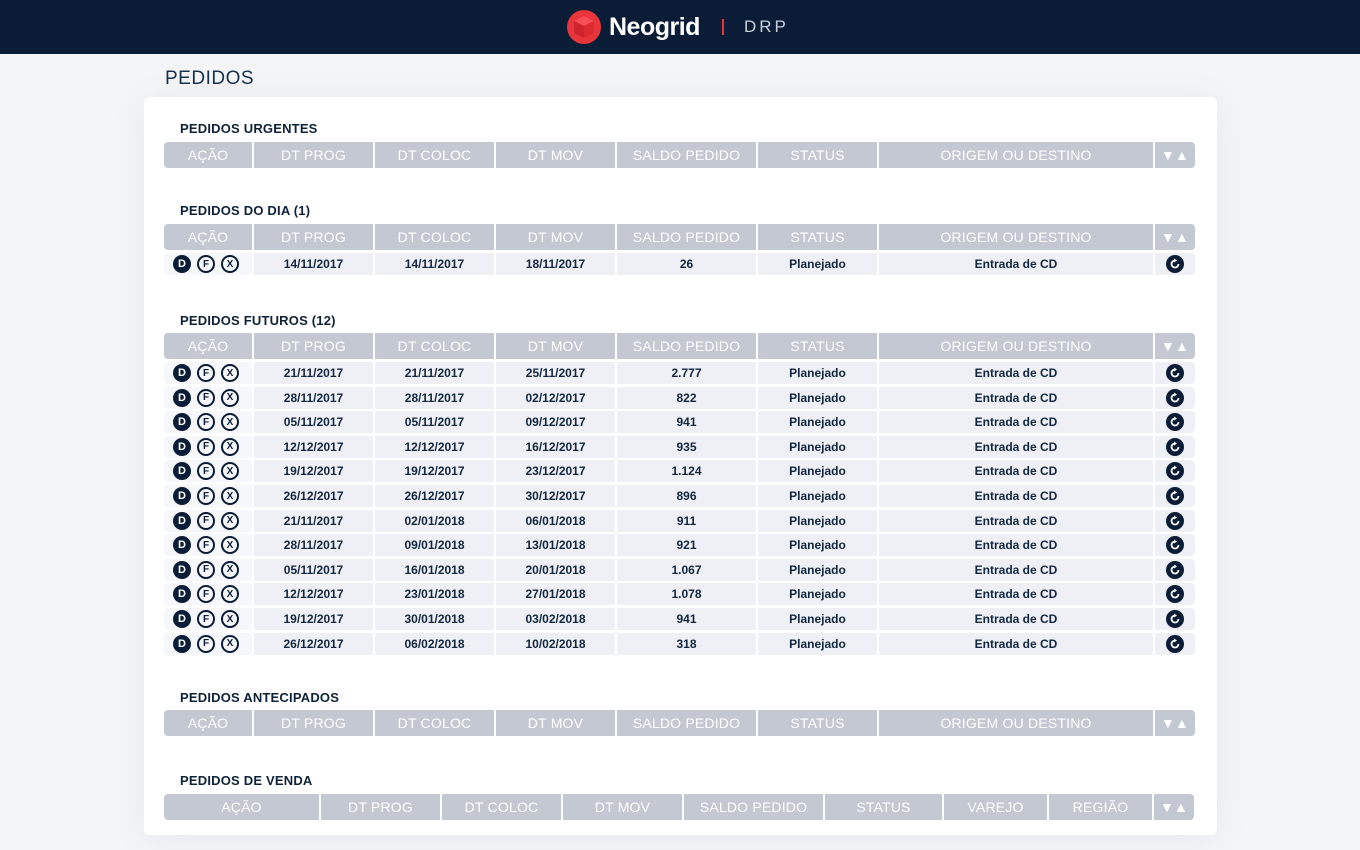  Describe the element at coordinates (210, 78) in the screenshot. I see `page-title: PEDIDOS` at that location.